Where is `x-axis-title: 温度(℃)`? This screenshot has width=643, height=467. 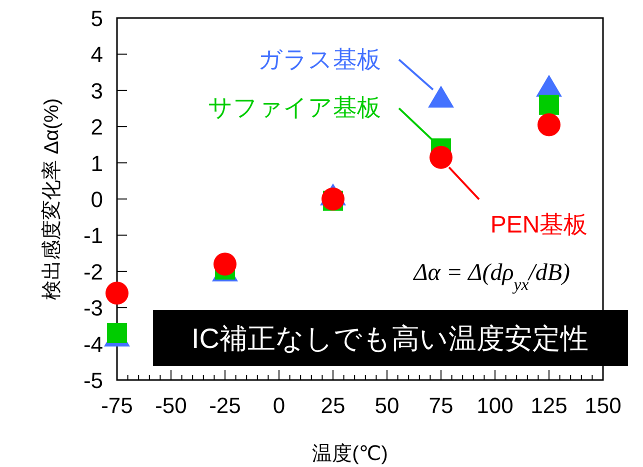 x-axis-title: 温度(℃) is located at coordinates (350, 454).